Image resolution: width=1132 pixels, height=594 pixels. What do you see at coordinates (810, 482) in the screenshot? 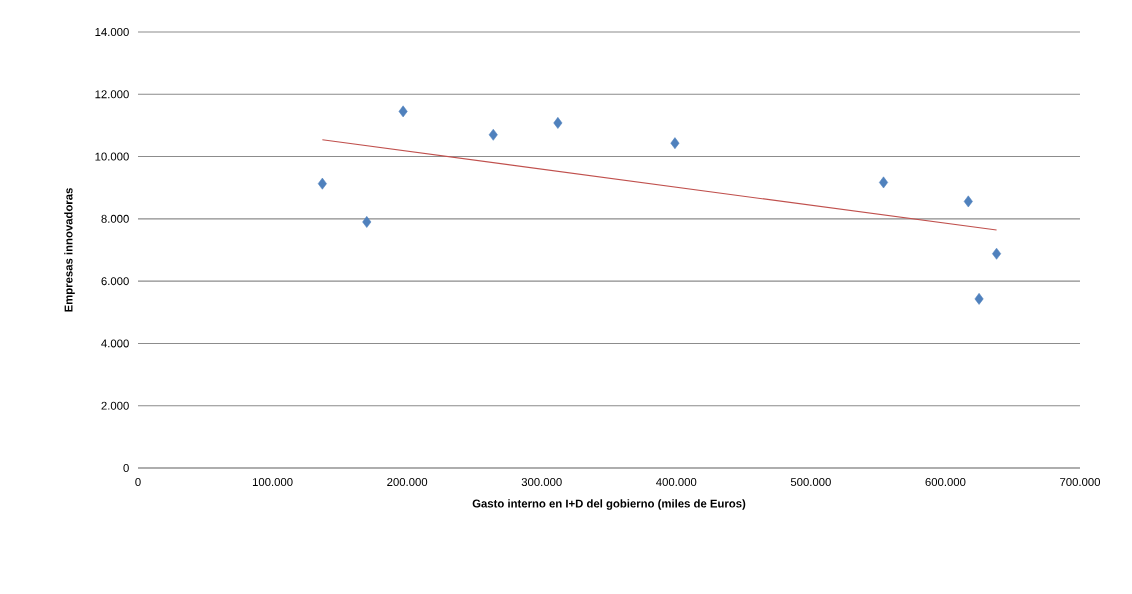
I see `x-tick-label: 500.000` at bounding box center [810, 482].